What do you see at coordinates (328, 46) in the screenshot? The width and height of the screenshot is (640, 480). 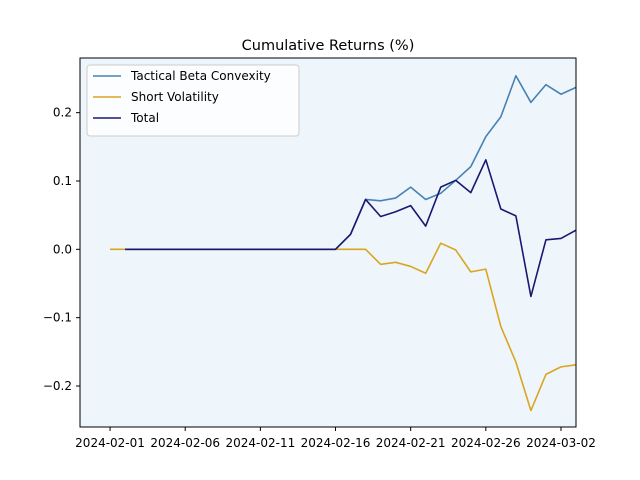 I see `chart-title: Cumulative Returns (%)` at bounding box center [328, 46].